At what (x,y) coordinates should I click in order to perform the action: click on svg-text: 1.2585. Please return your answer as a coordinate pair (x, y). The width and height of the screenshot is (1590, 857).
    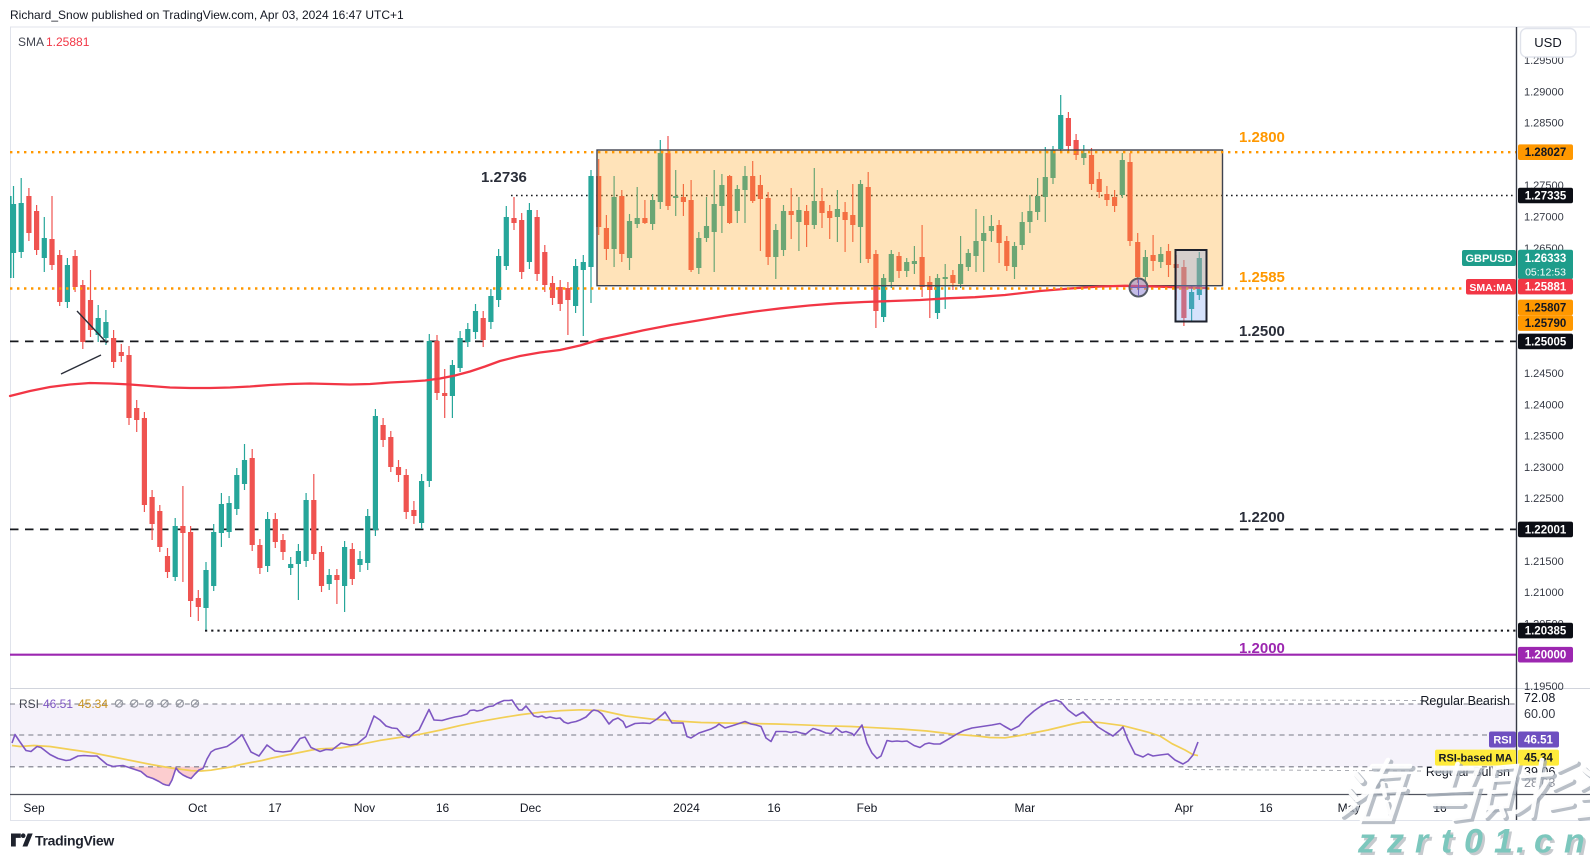
    Looking at the image, I should click on (1262, 277).